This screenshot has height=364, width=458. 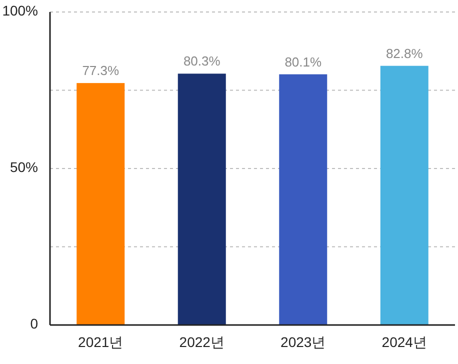 I want to click on data-label: 80.1%, so click(x=303, y=62).